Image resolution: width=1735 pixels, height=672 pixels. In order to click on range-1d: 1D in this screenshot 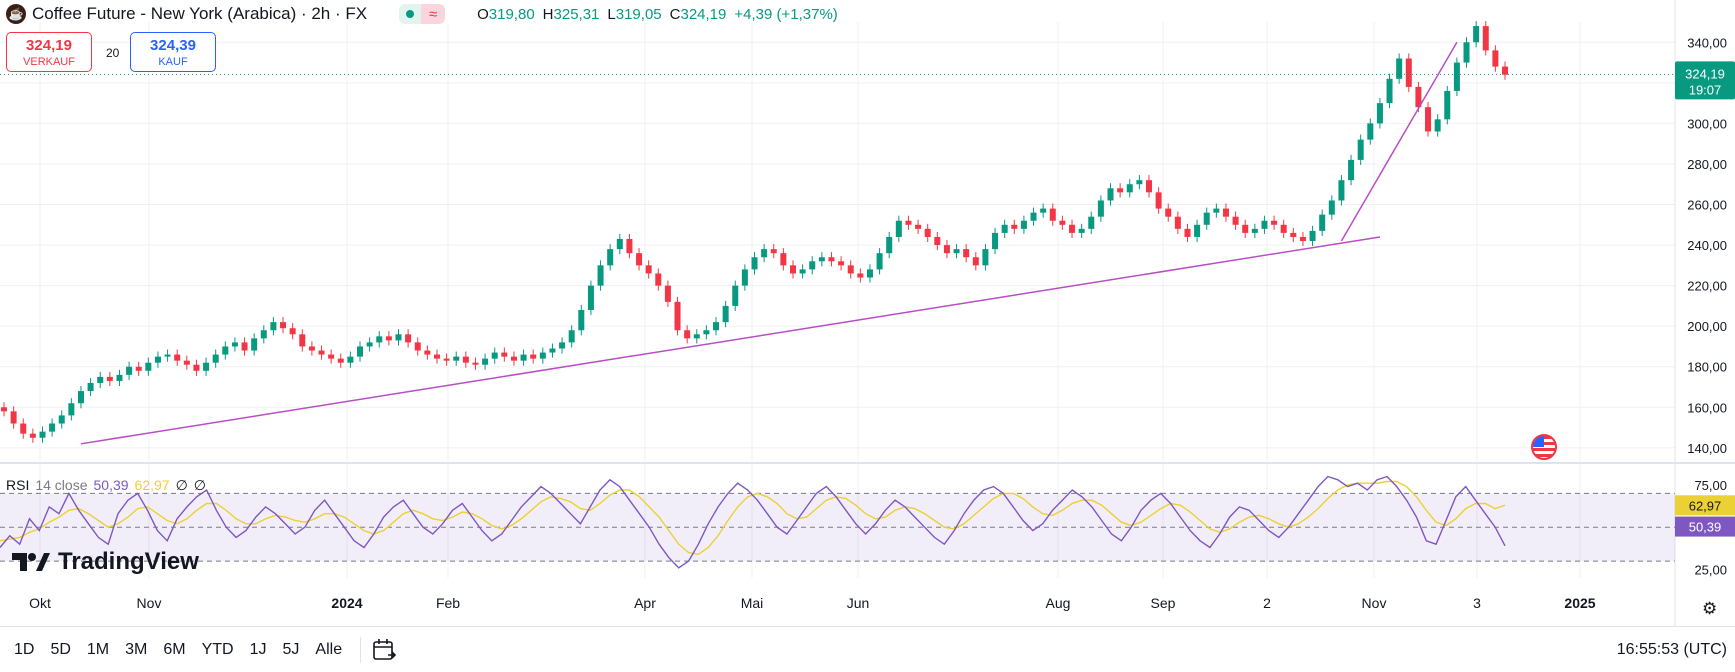, I will do `click(24, 649)`.